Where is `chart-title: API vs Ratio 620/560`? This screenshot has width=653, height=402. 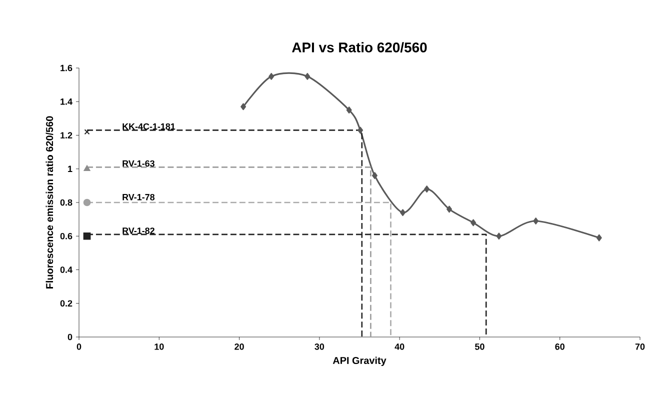
chart-title: API vs Ratio 620/560 is located at coordinates (359, 47).